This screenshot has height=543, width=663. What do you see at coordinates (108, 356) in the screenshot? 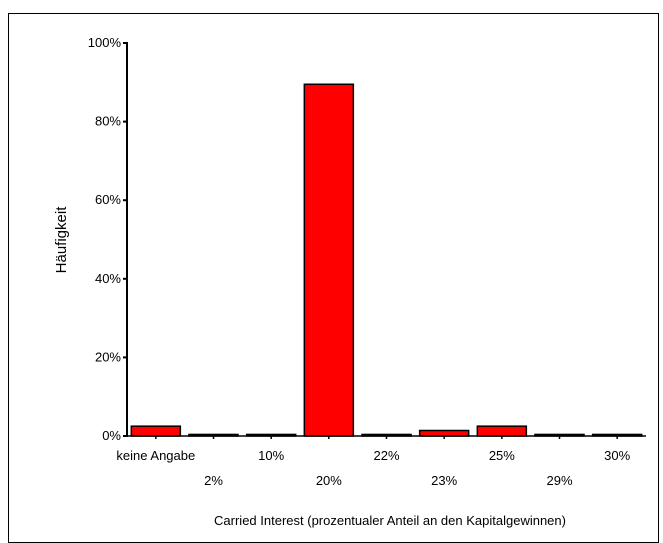
I see `y-tick-label: 20%` at bounding box center [108, 356].